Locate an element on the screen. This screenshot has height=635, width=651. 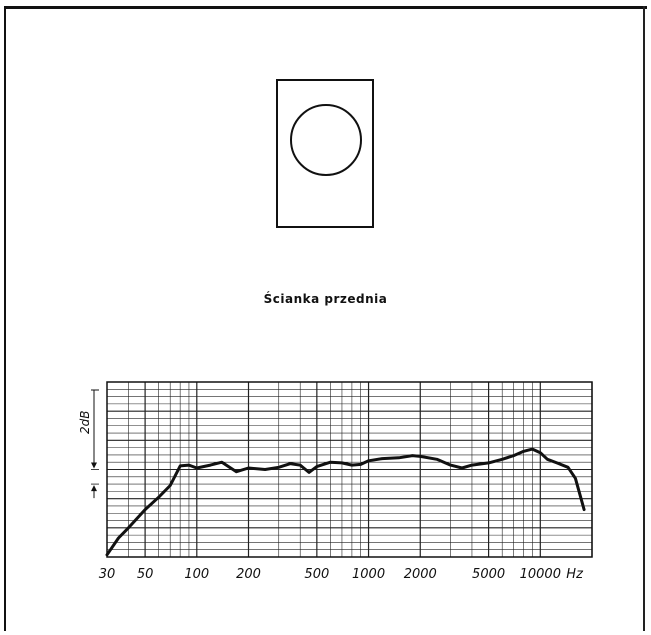
front-panel-label: Ścianka przednia is located at coordinates (325, 299).